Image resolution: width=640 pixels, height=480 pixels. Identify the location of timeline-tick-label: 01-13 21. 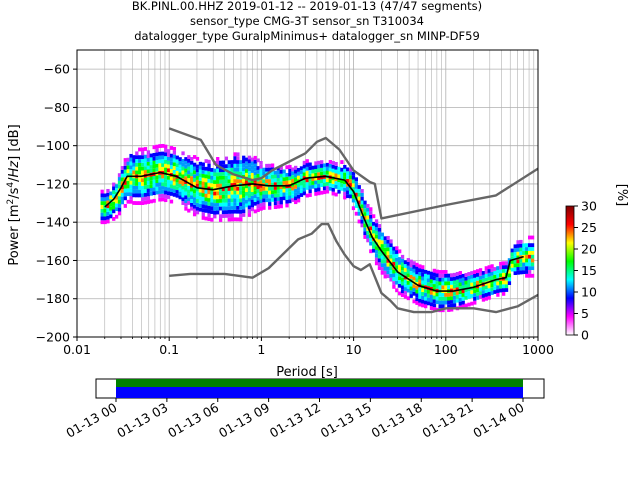
(447, 420).